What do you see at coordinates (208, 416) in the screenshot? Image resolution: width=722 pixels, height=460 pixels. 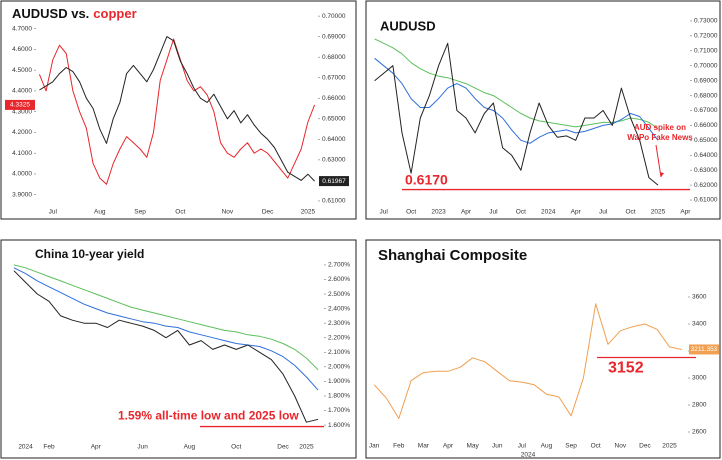 I see `reference-label: 1.59% all-time low and 2025 low` at bounding box center [208, 416].